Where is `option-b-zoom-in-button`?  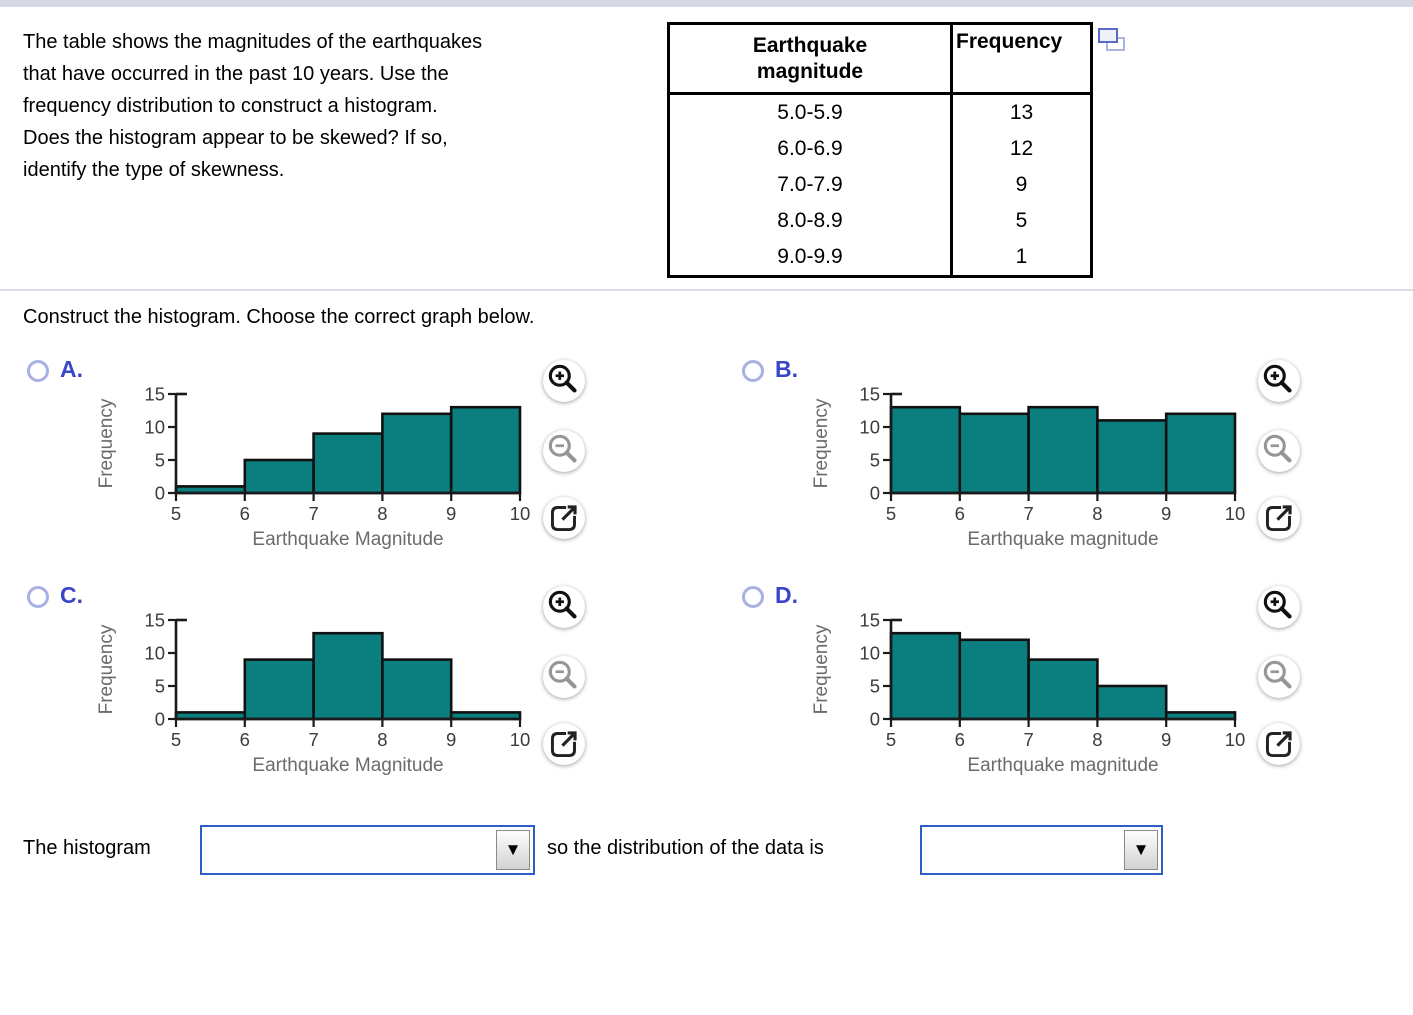
option-b-zoom-in-button is located at coordinates (1279, 381).